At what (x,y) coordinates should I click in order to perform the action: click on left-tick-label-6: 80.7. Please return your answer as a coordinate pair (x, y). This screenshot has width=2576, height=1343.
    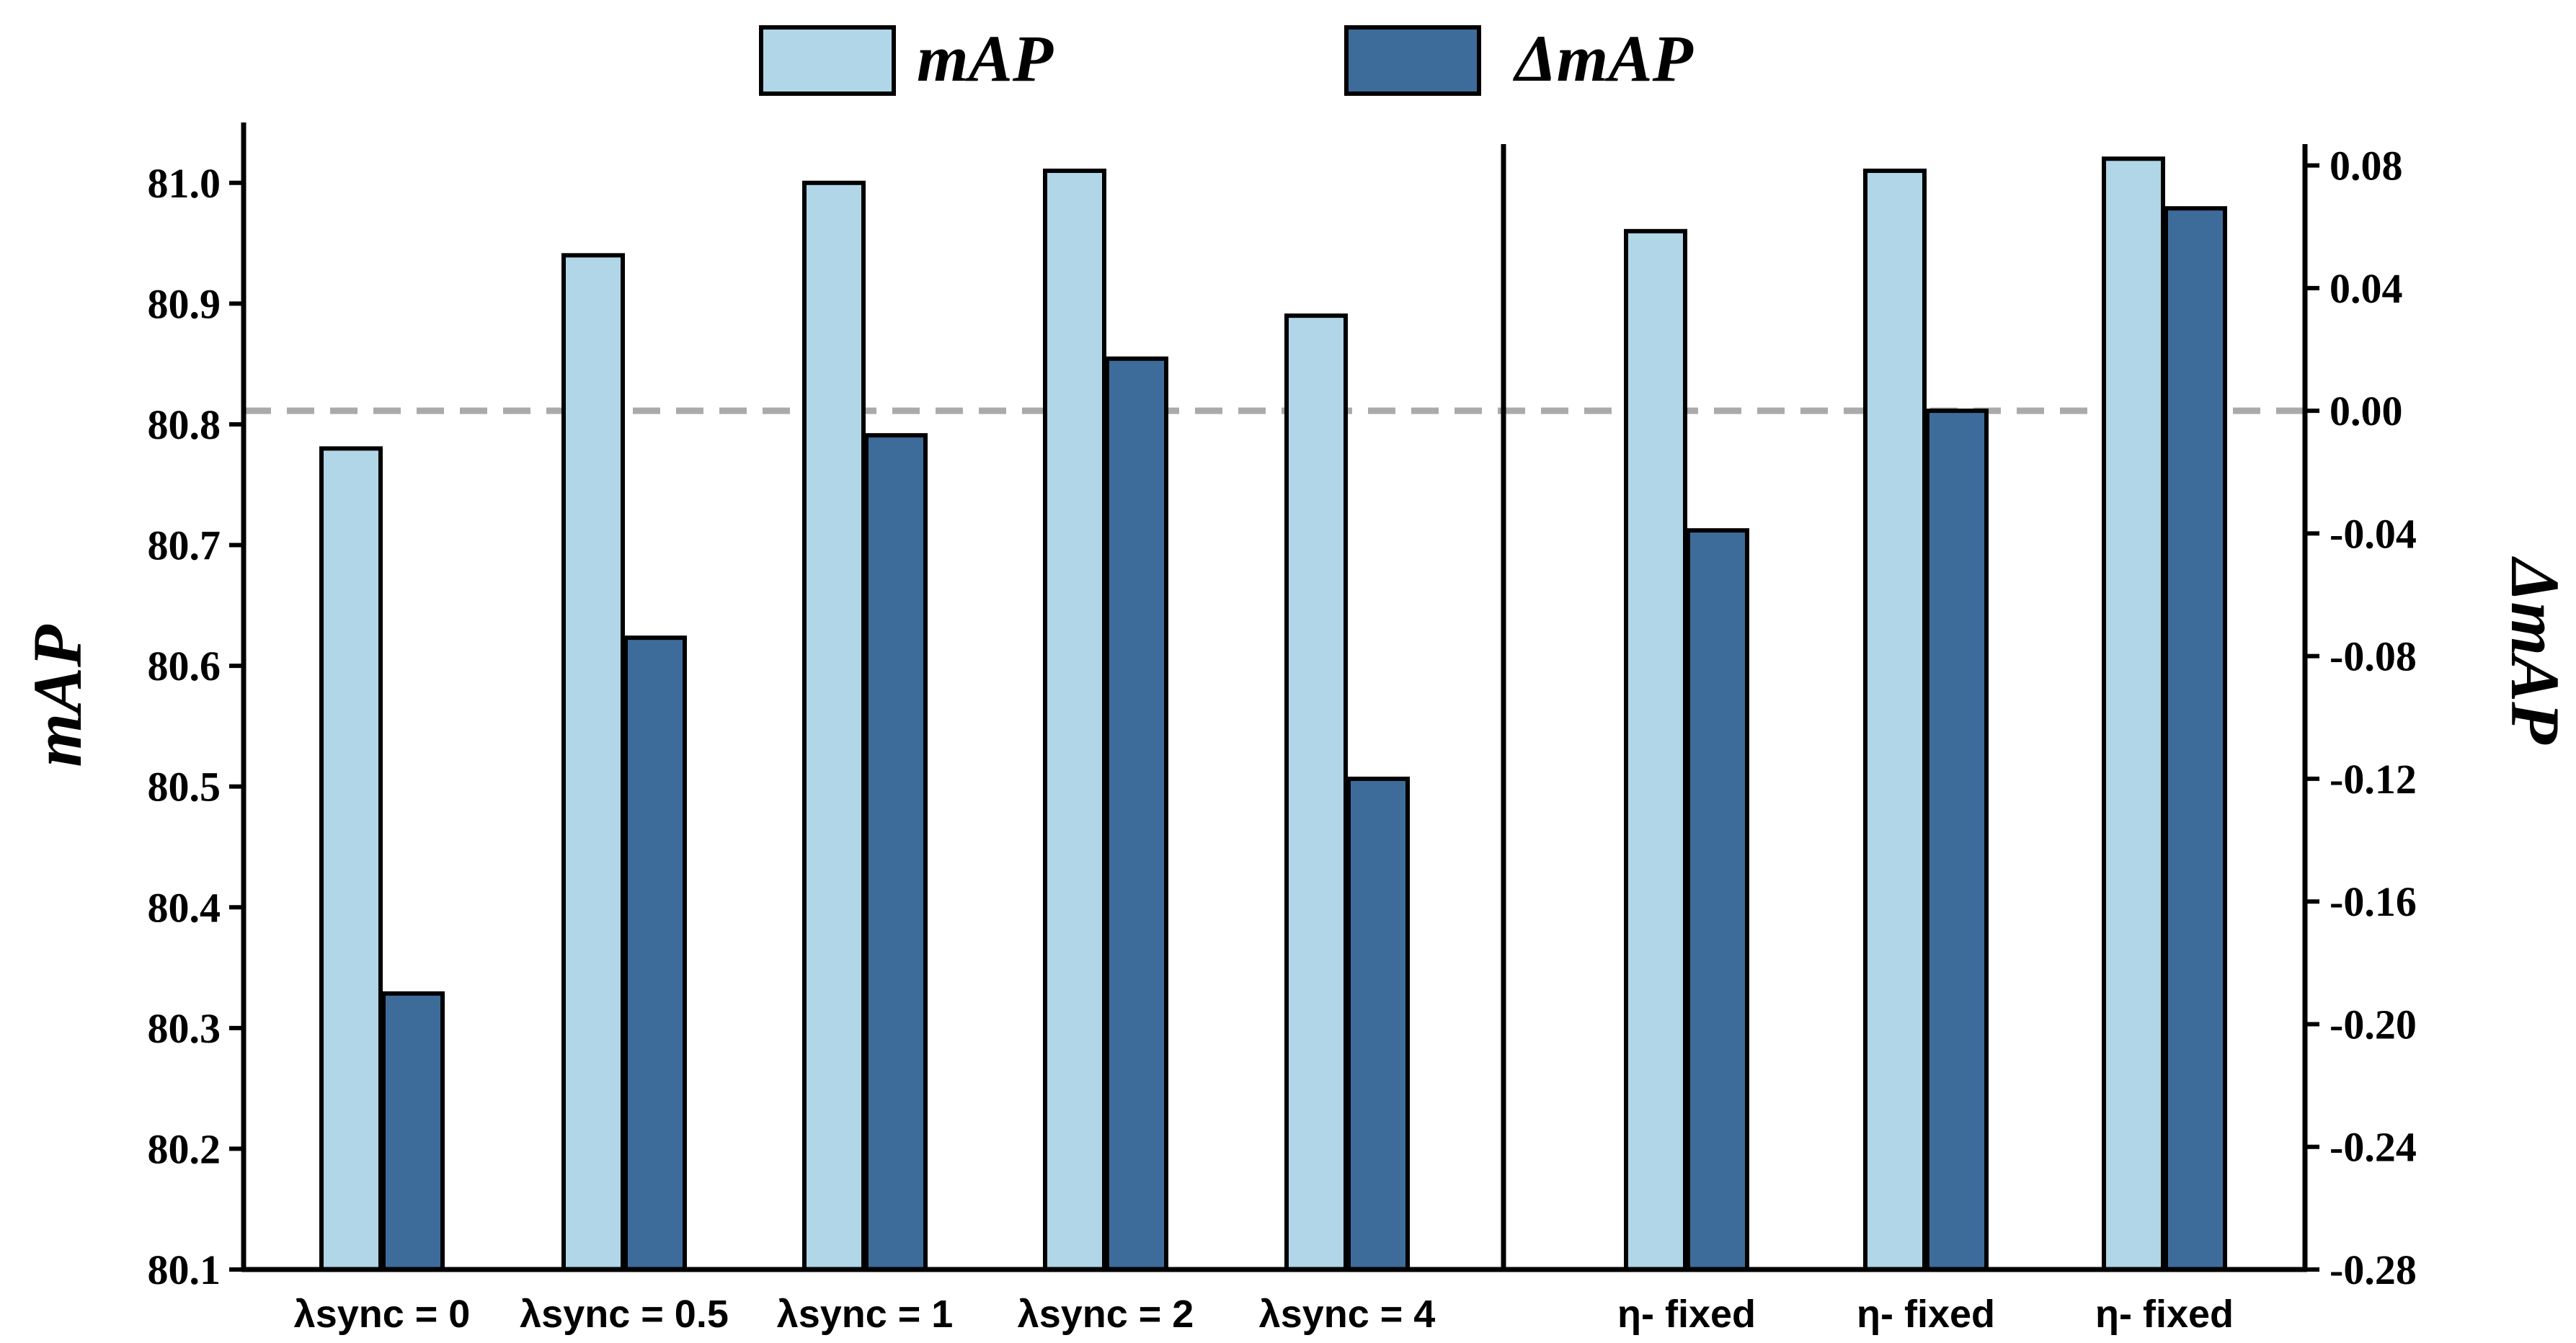
    Looking at the image, I should click on (184, 545).